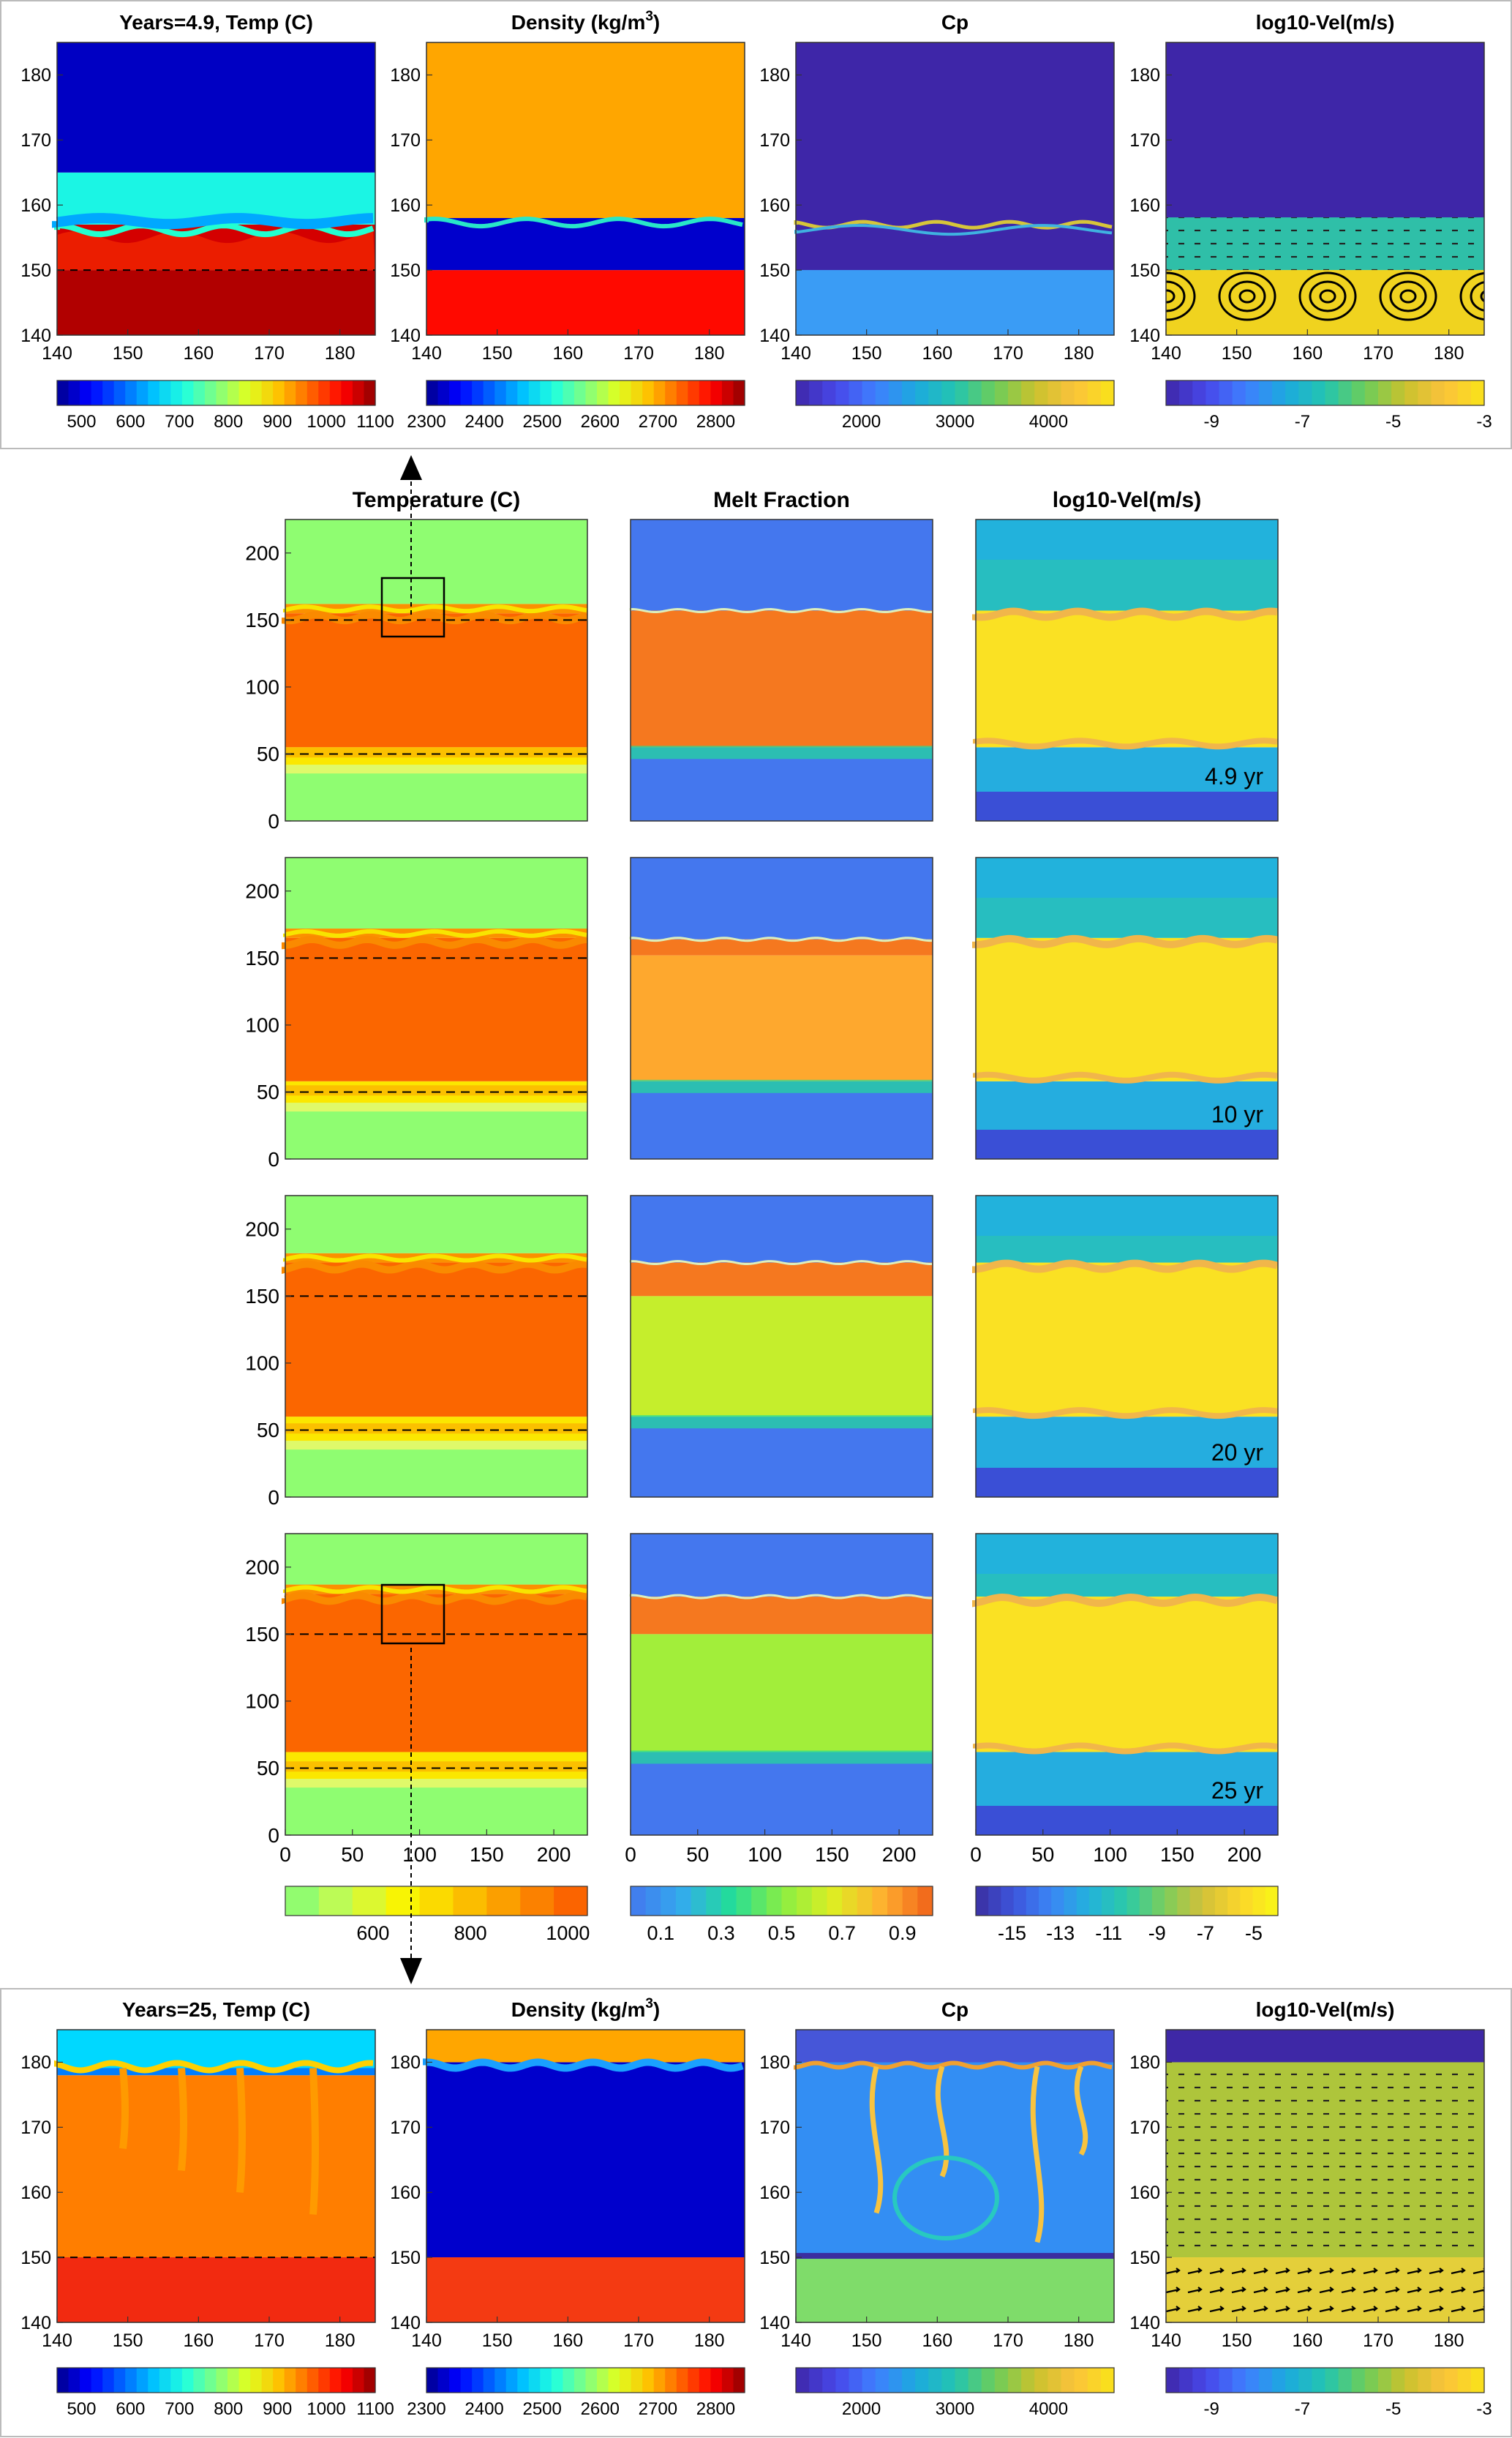 The image size is (1512, 2438). Describe the element at coordinates (862, 422) in the screenshot. I see `colorbar-tick-label: 2000` at that location.